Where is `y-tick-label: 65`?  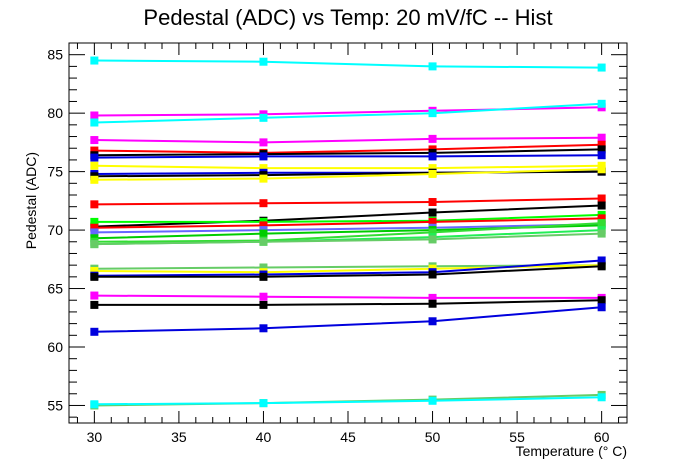 y-tick-label: 65 is located at coordinates (55, 289).